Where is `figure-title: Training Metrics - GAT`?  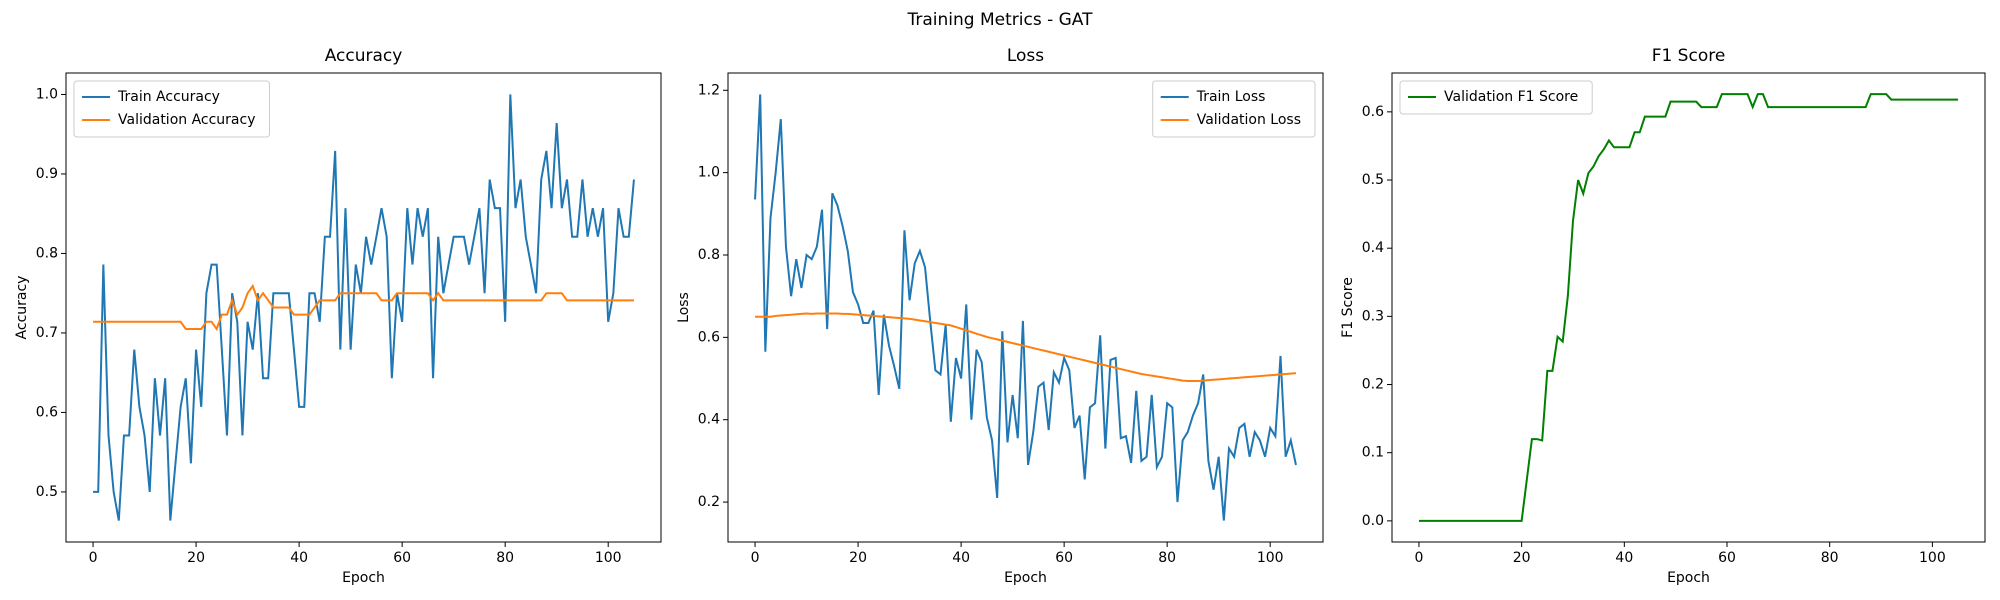 figure-title: Training Metrics - GAT is located at coordinates (1000, 20).